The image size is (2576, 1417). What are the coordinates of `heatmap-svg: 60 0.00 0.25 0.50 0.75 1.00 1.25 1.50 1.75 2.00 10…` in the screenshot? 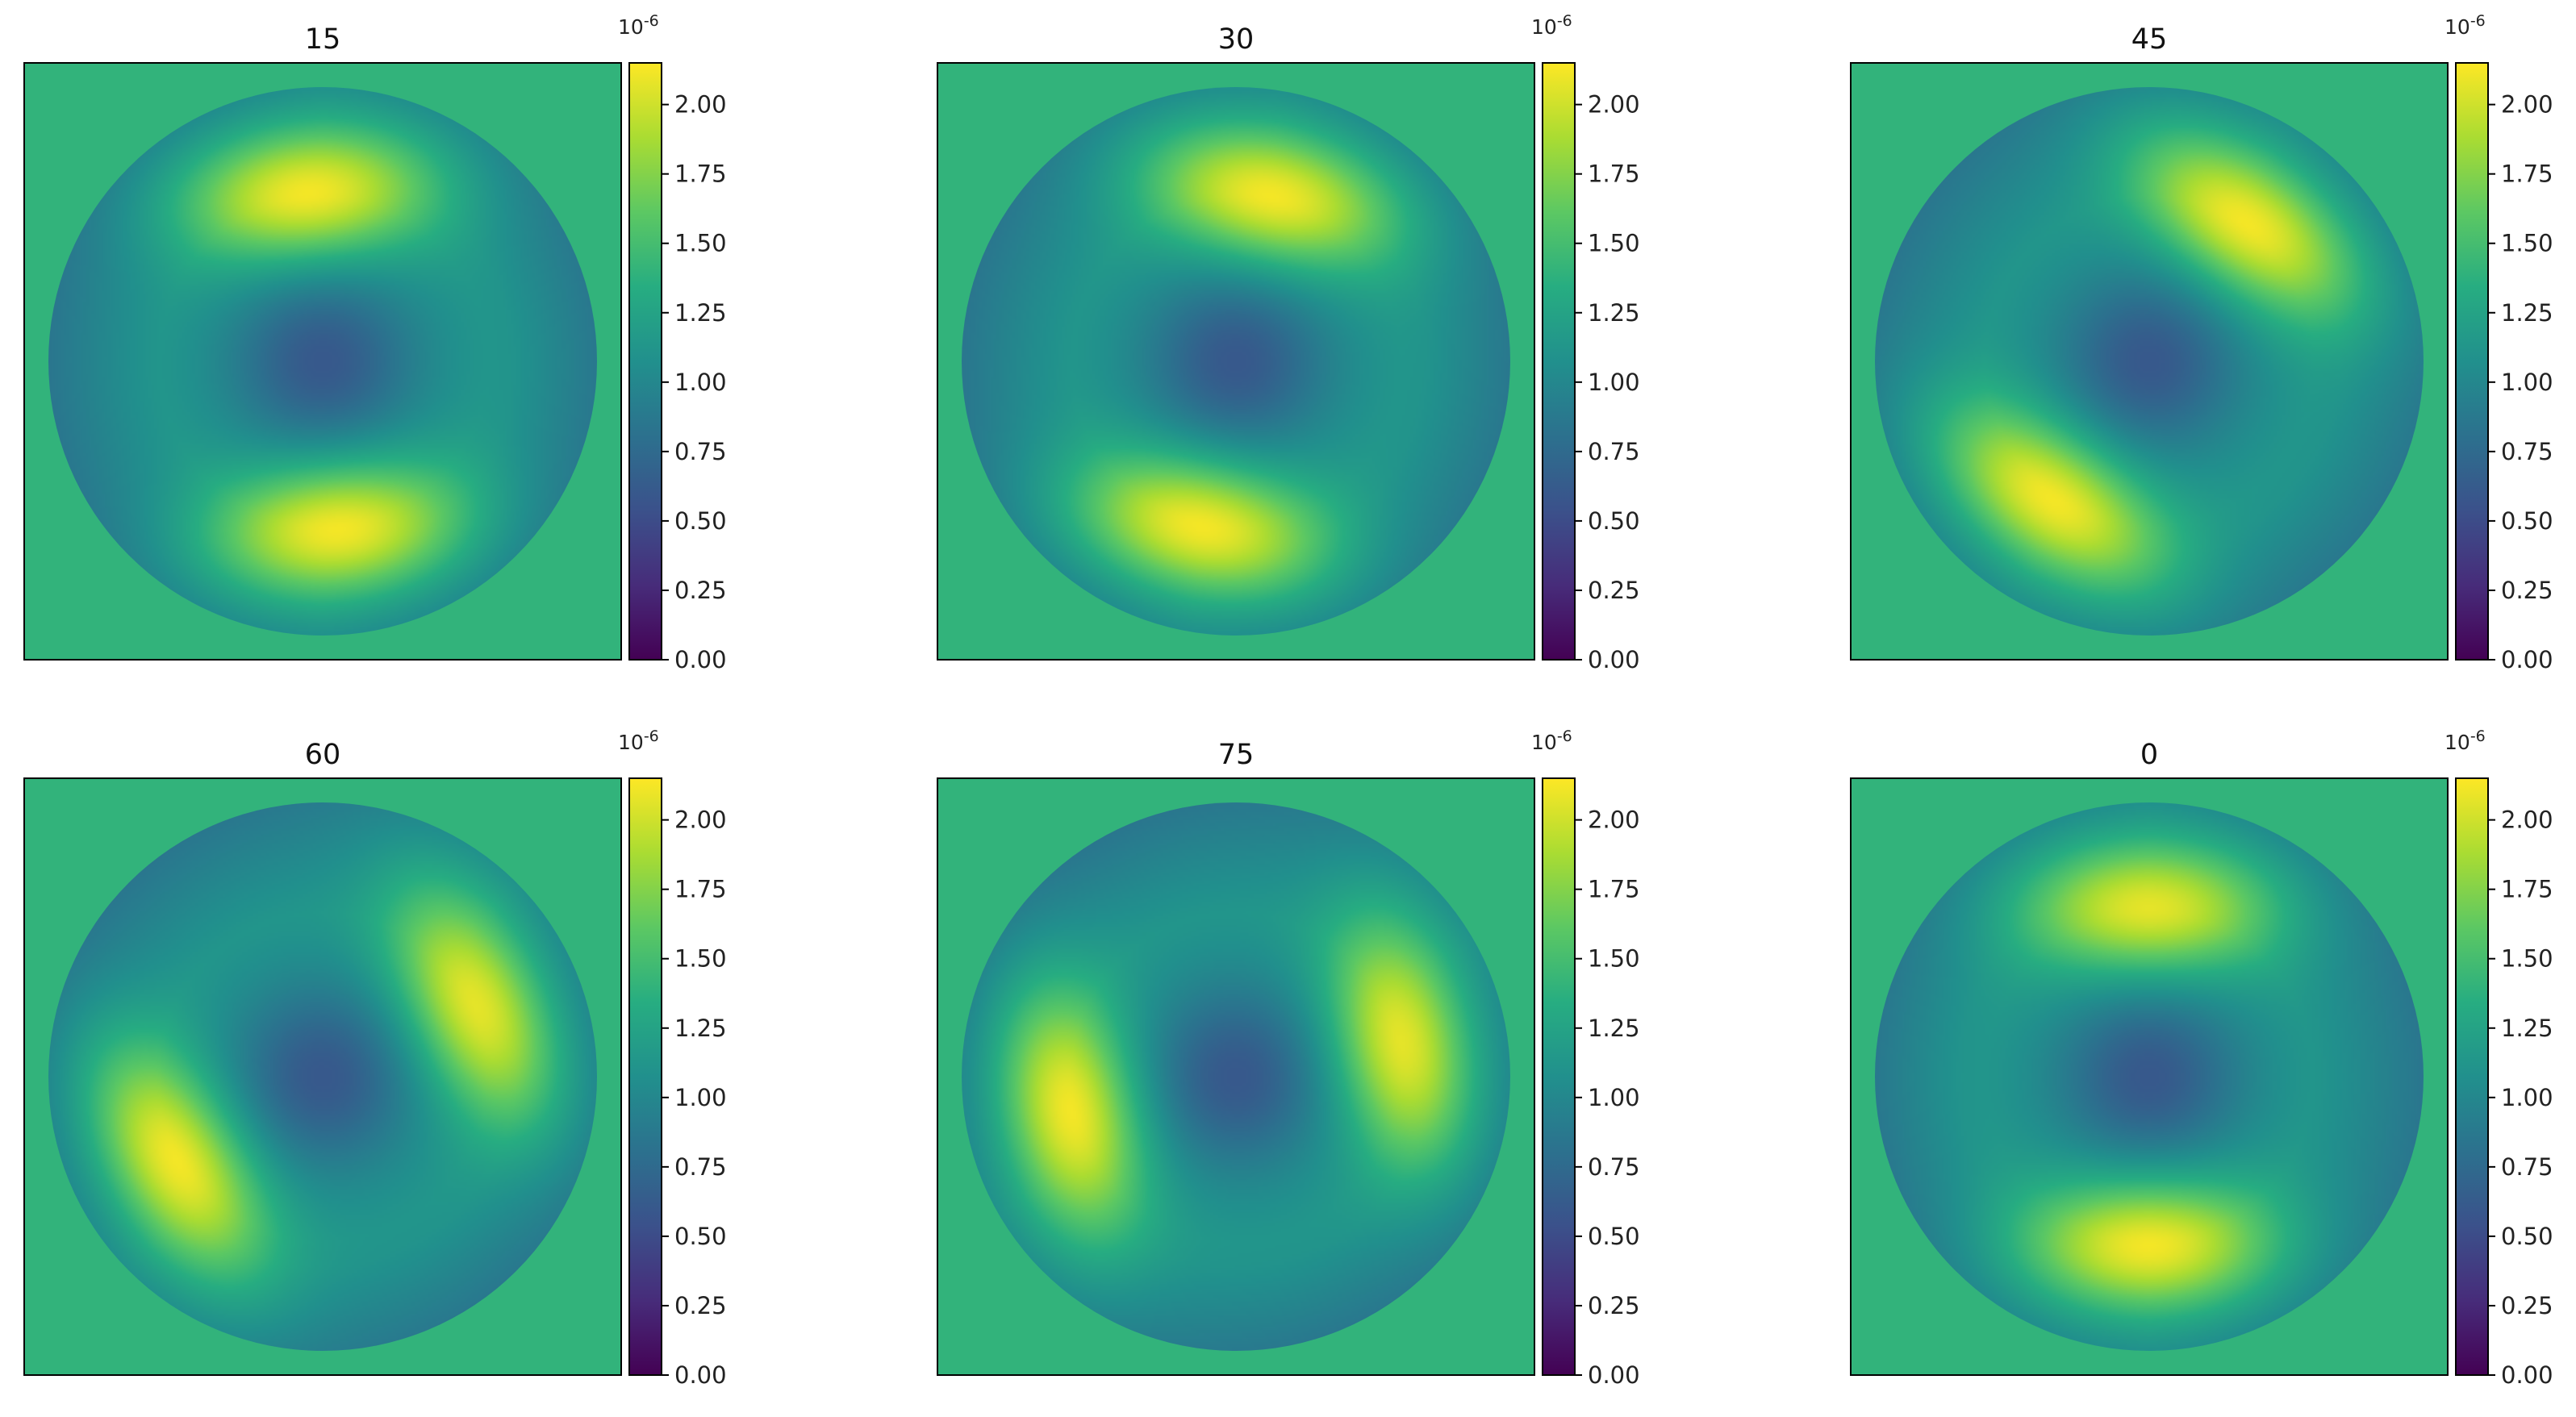 It's located at (375, 1058).